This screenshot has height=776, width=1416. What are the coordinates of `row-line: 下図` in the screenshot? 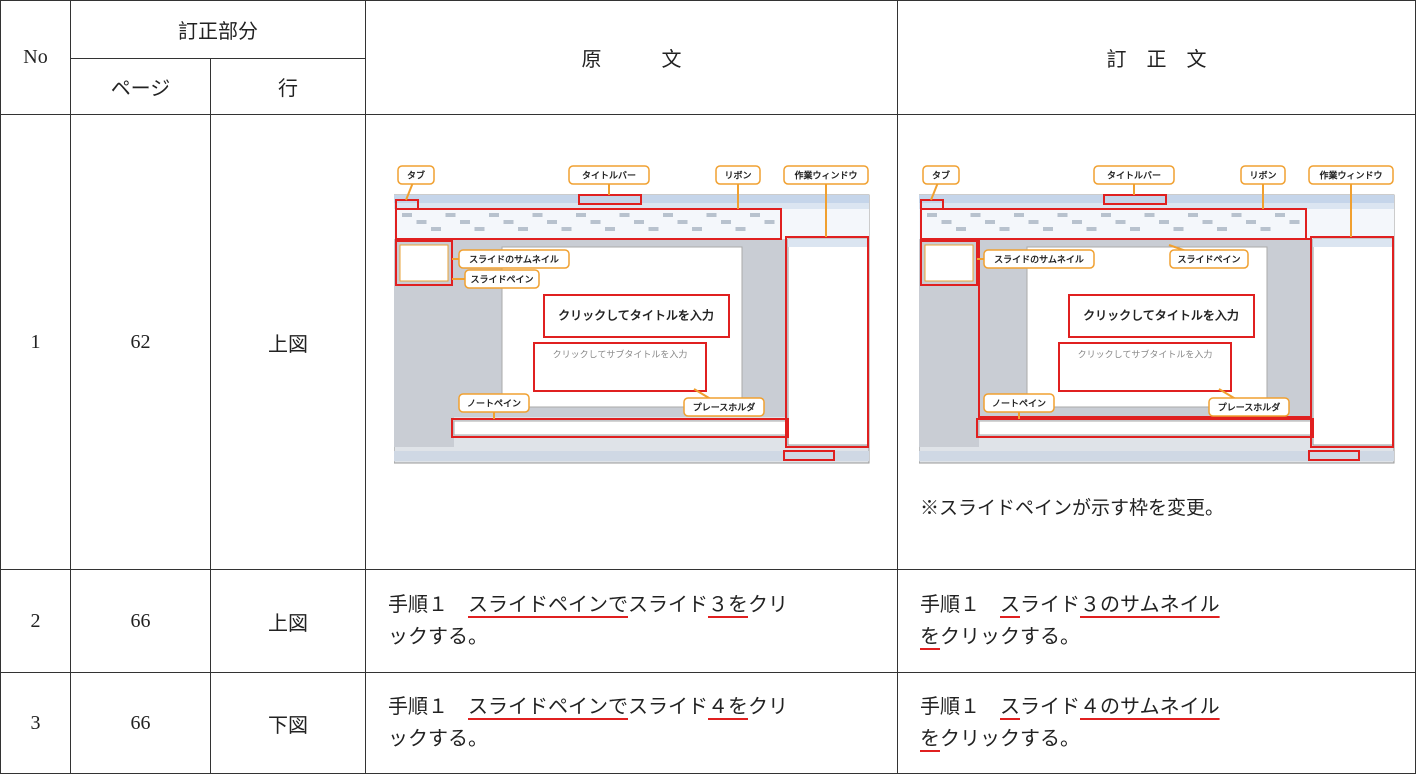 It's located at (288, 723).